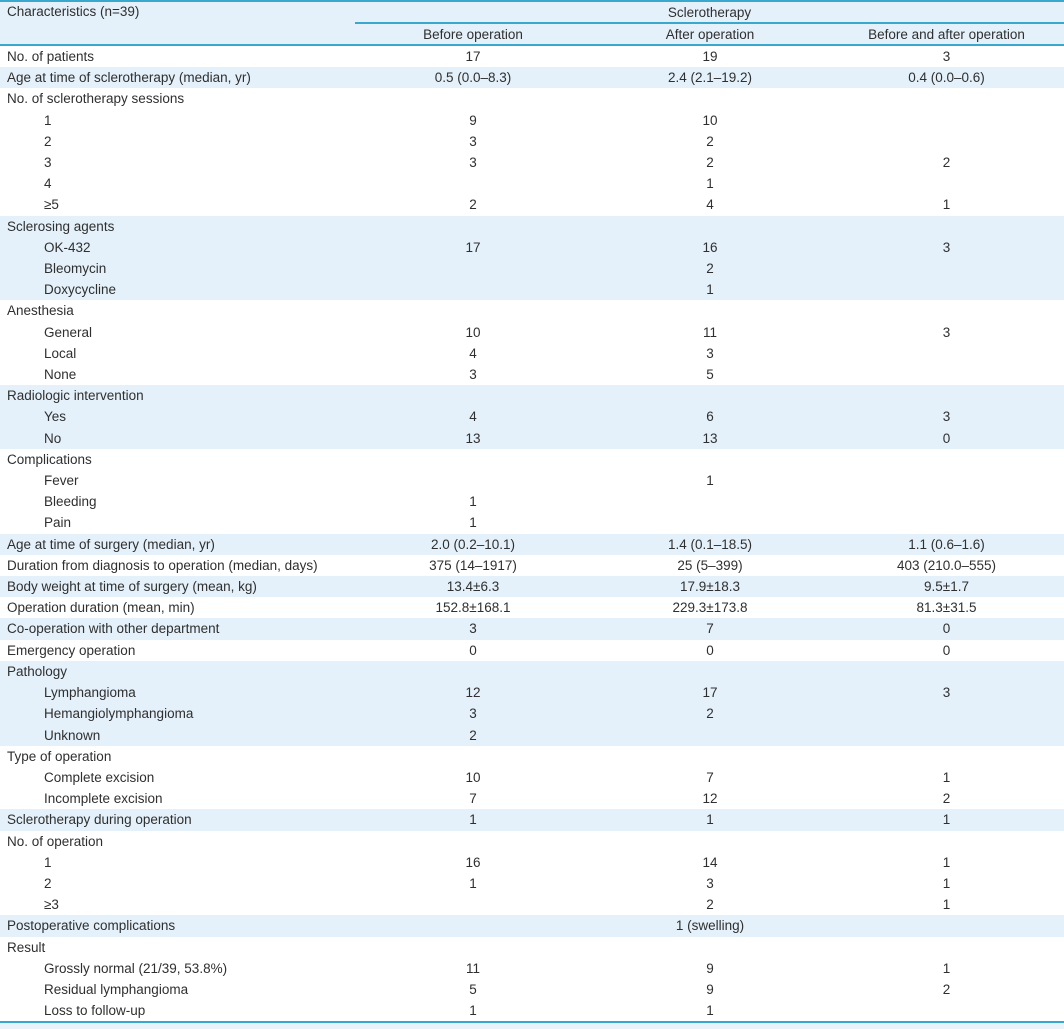 This screenshot has height=1029, width=1064. I want to click on row-label: Grossly normal (21/39, 53.8%), so click(136, 968).